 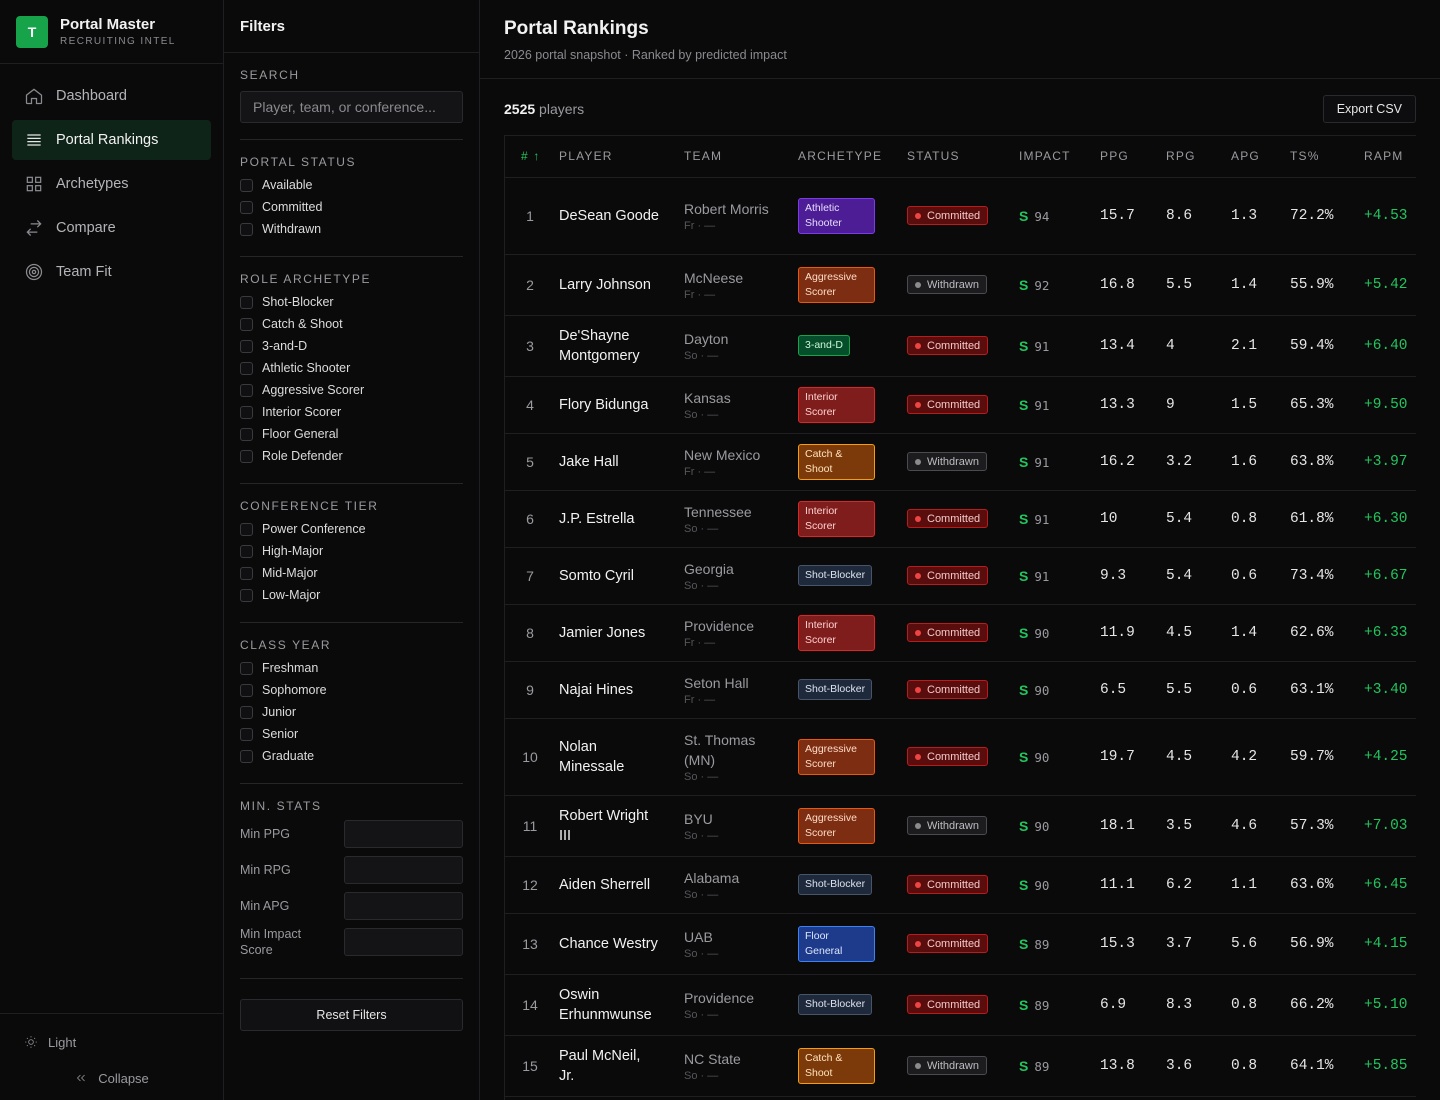 I want to click on player-name: Nolan Minessale, so click(x=592, y=756).